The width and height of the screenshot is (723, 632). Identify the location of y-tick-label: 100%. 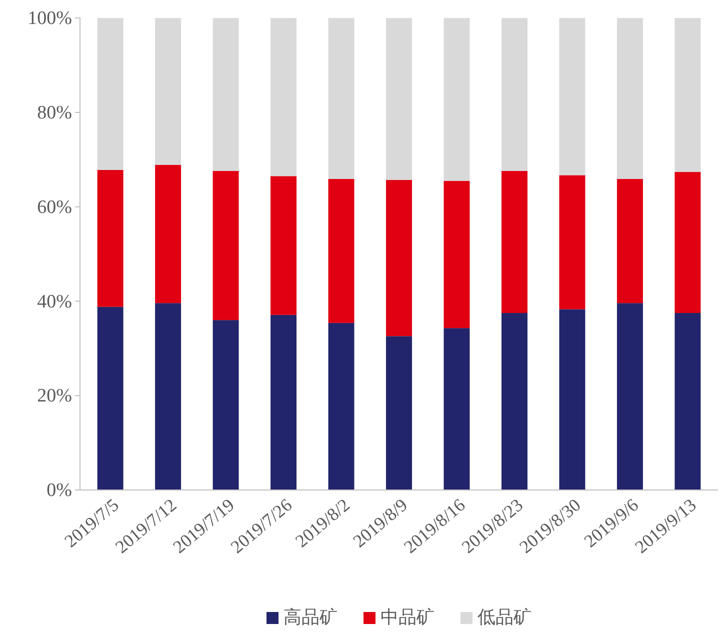
(50, 19).